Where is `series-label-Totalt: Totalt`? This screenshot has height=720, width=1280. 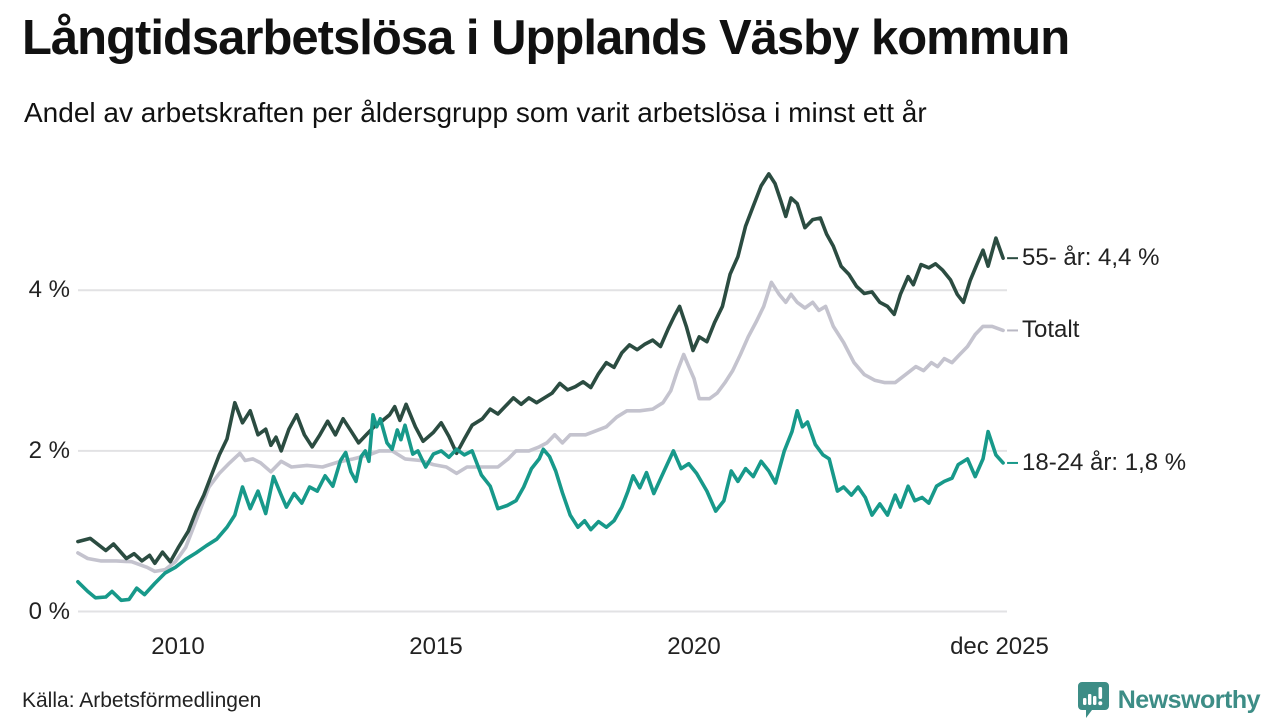 series-label-Totalt: Totalt is located at coordinates (1051, 330).